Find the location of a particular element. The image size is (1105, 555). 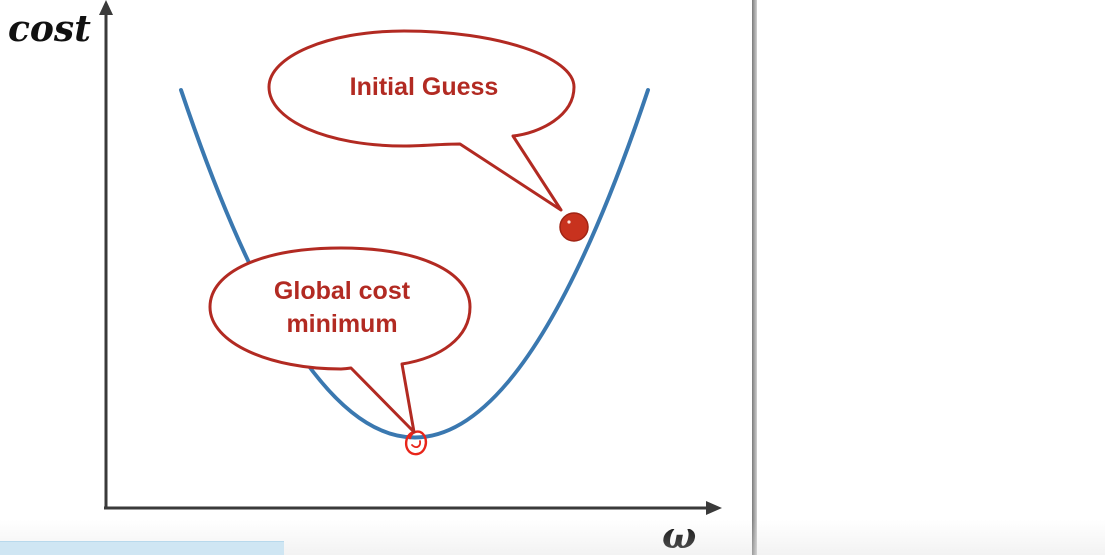

initial-guess-label: Initial Guess is located at coordinates (424, 87).